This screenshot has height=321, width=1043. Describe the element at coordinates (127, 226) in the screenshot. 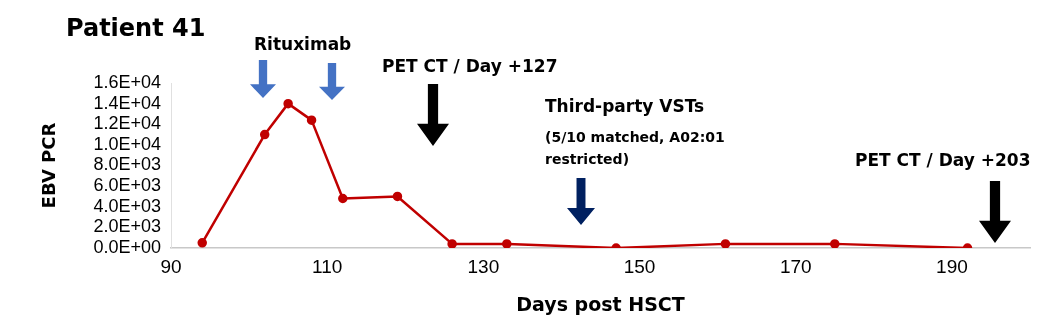

I see `y-tick-label: 2.0E+03` at that location.